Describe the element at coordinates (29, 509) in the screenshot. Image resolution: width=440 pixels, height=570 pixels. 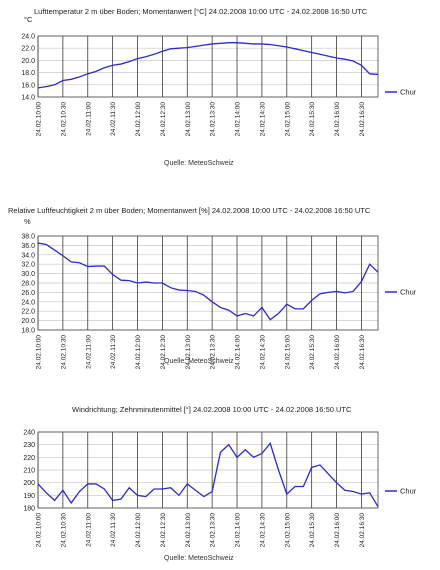
I see `y-tick-label: 180` at that location.